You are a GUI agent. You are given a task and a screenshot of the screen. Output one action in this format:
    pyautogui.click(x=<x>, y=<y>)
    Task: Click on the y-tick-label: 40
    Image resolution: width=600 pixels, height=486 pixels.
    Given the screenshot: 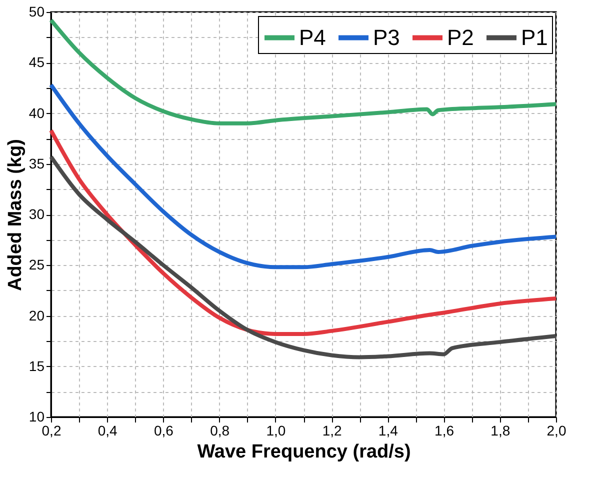 What is the action you would take?
    pyautogui.click(x=36, y=112)
    